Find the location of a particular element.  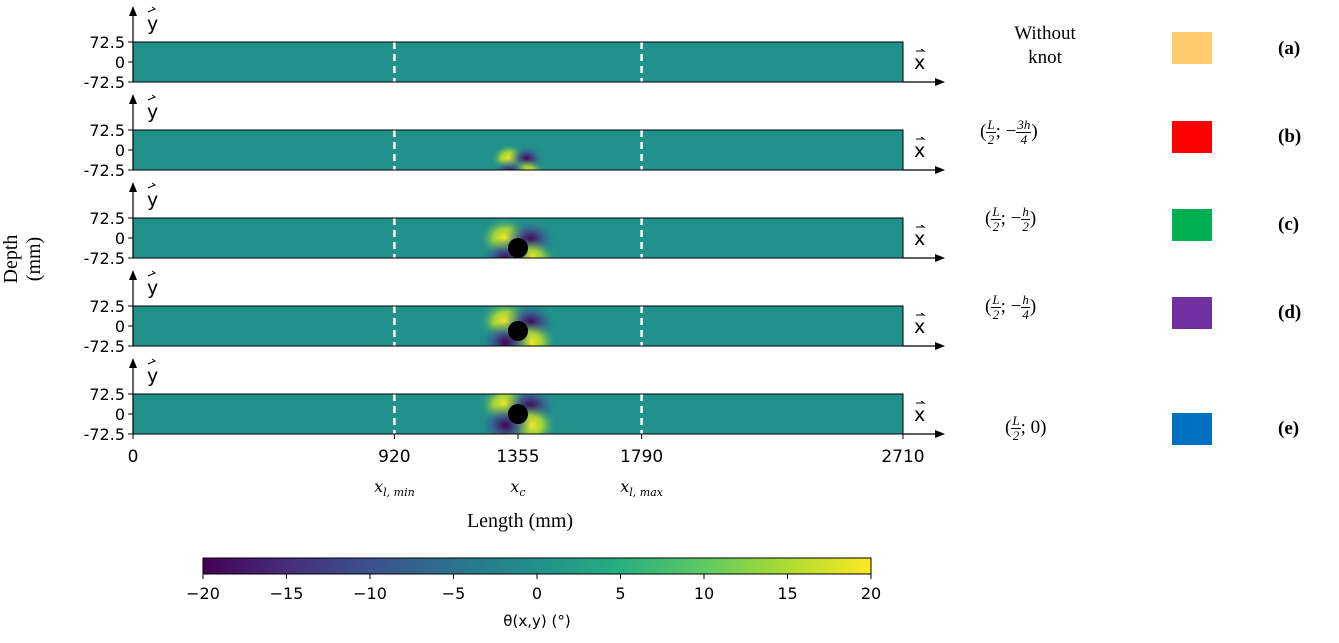

panel-b: y x 72.50-72.5 is located at coordinates (514, 137).